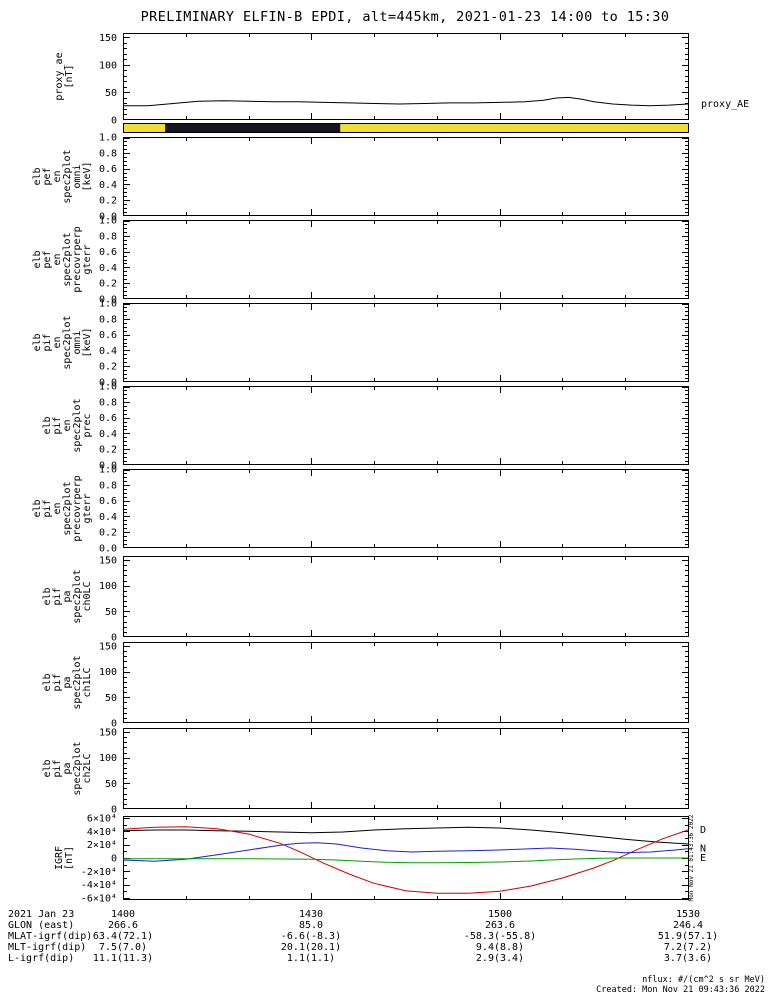 This screenshot has height=1000, width=775. I want to click on panel-ytitle-line: [keV], so click(87, 176).